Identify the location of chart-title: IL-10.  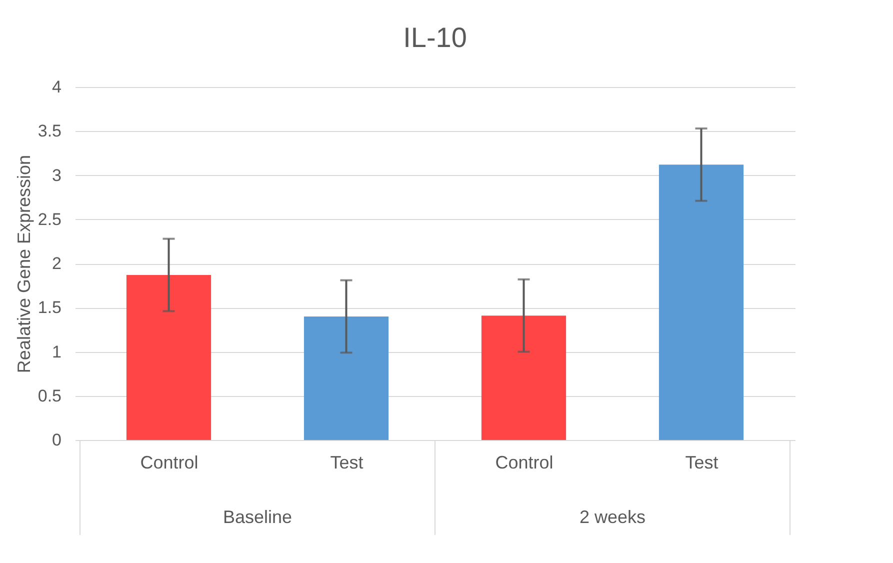
(435, 37).